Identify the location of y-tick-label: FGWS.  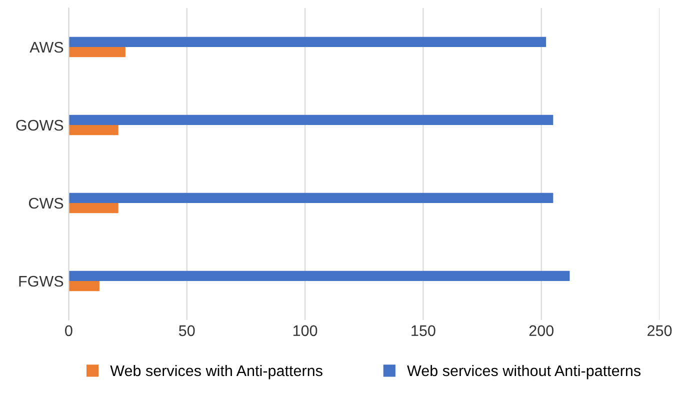
(41, 281).